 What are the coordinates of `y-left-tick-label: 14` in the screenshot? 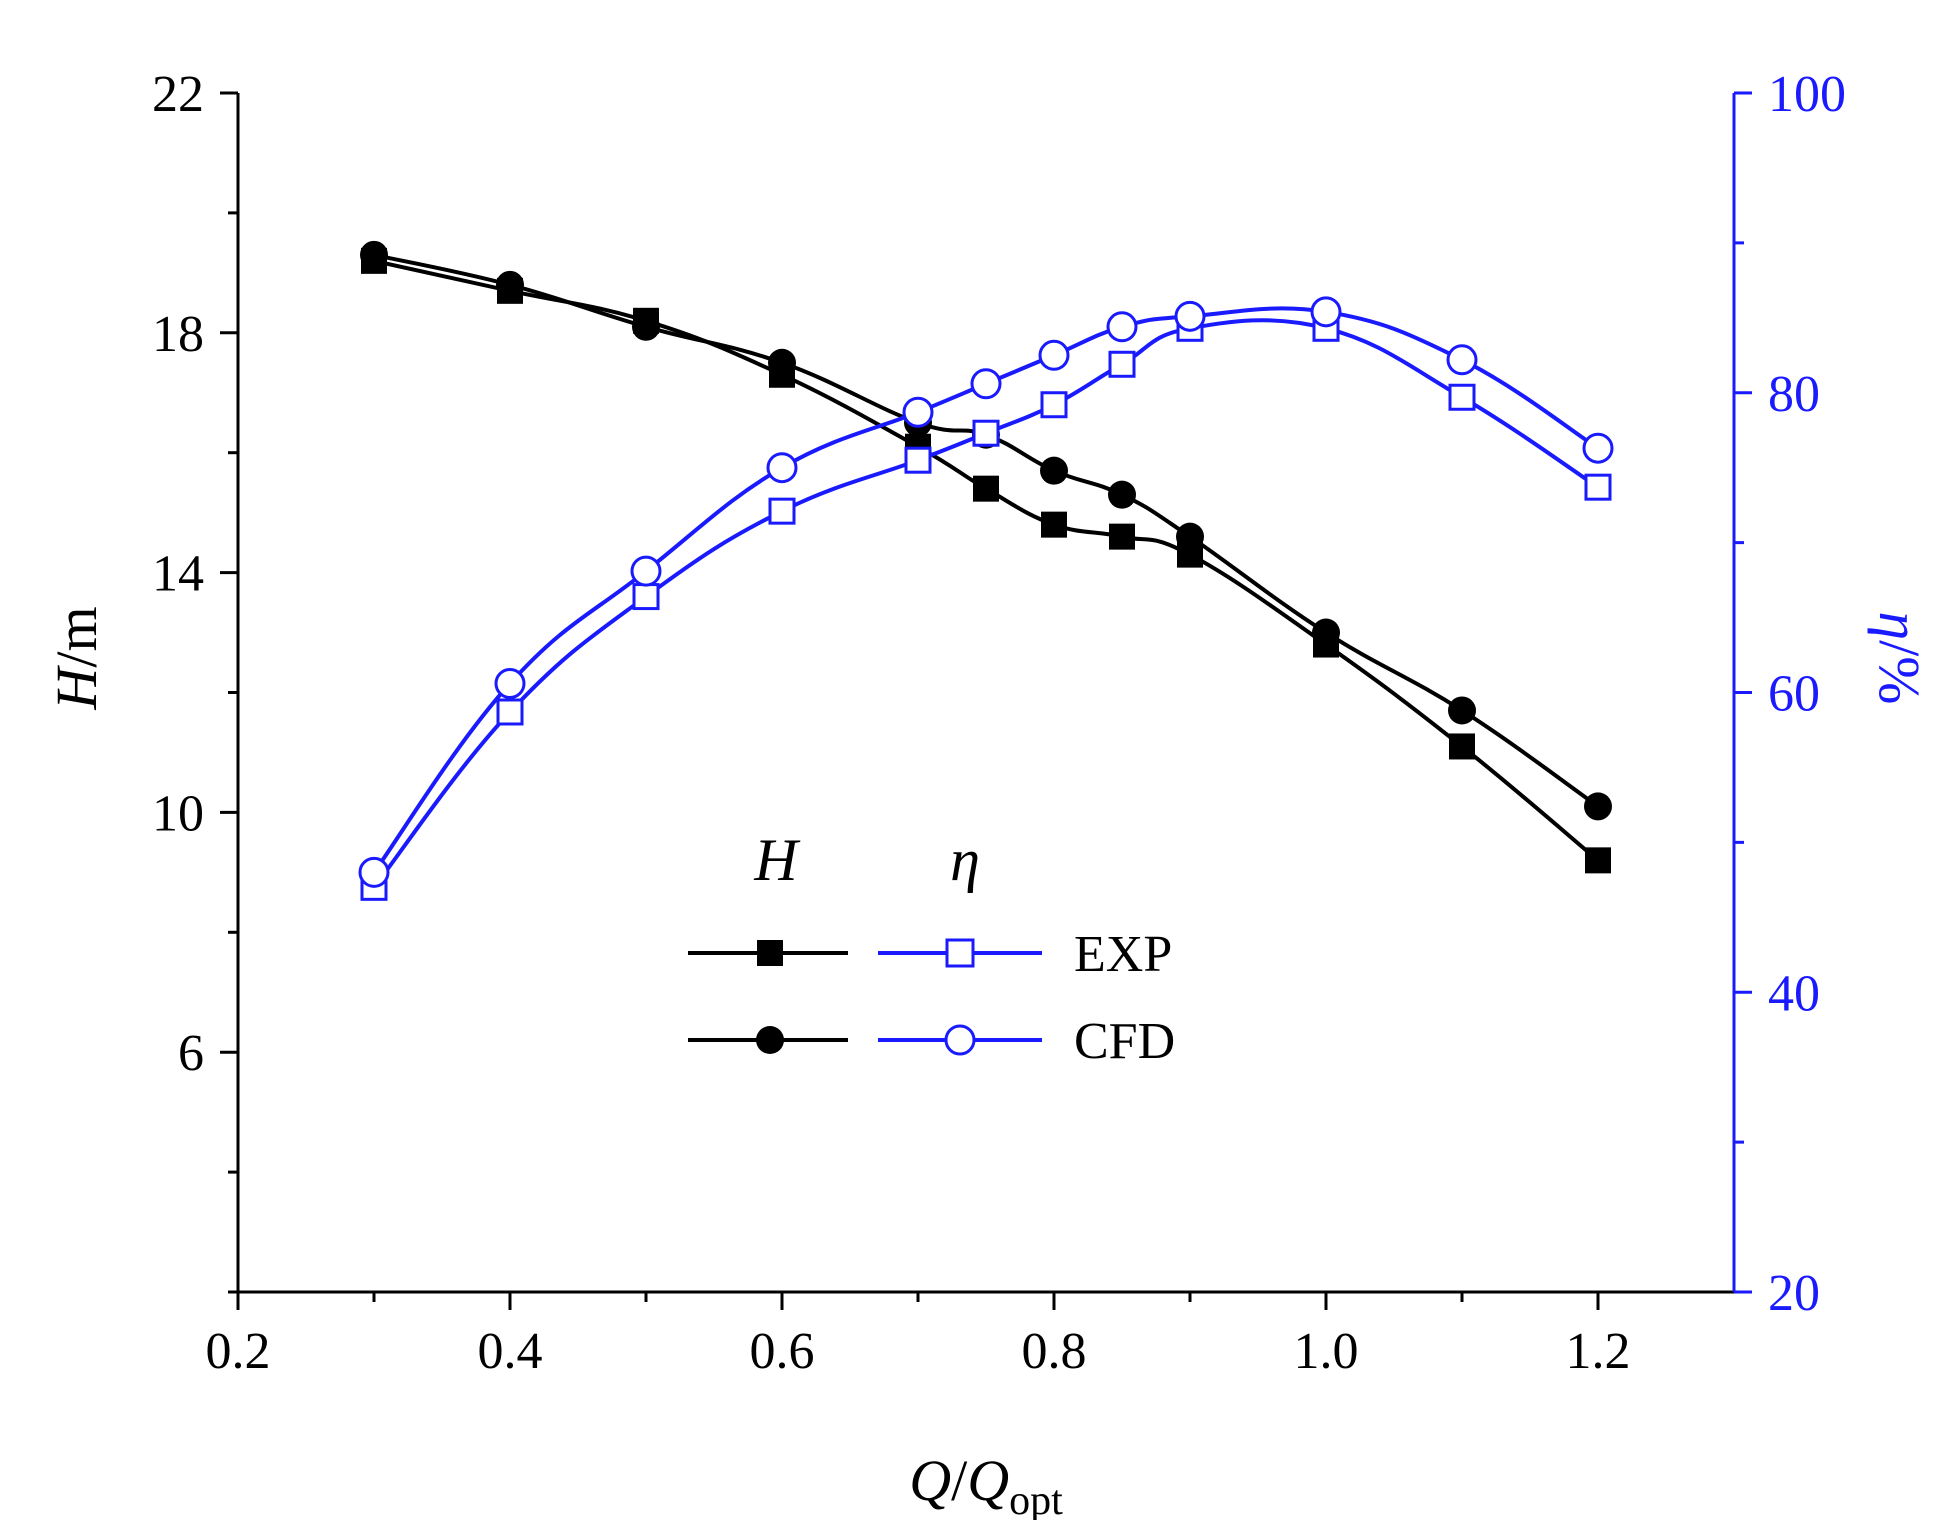 It's located at (178, 574).